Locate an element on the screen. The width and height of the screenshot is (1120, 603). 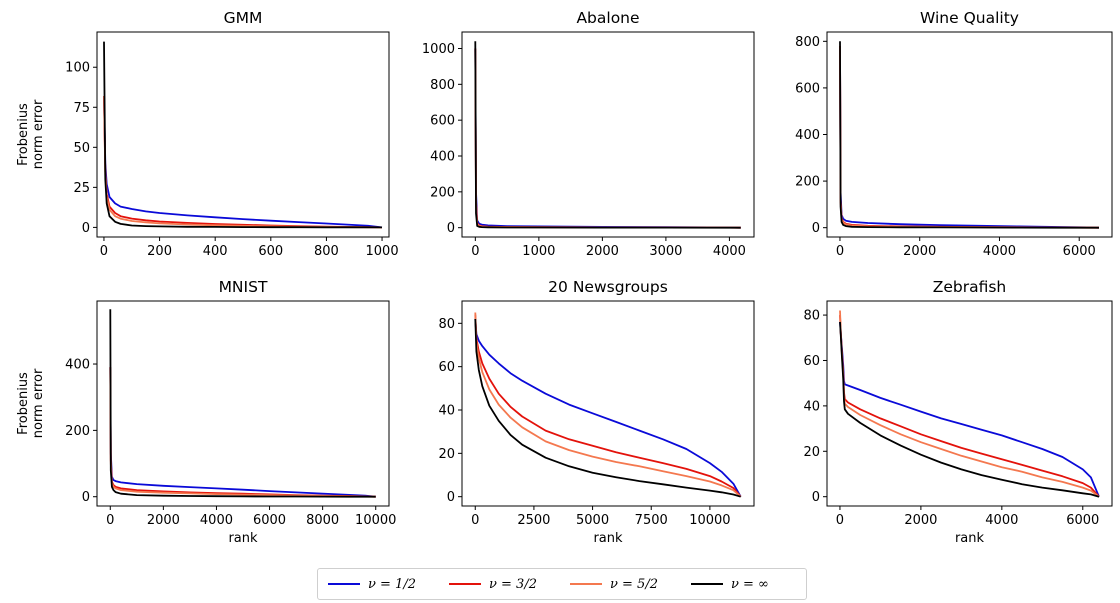
legend-label-nu-half: ν = 1/2 is located at coordinates (392, 584).